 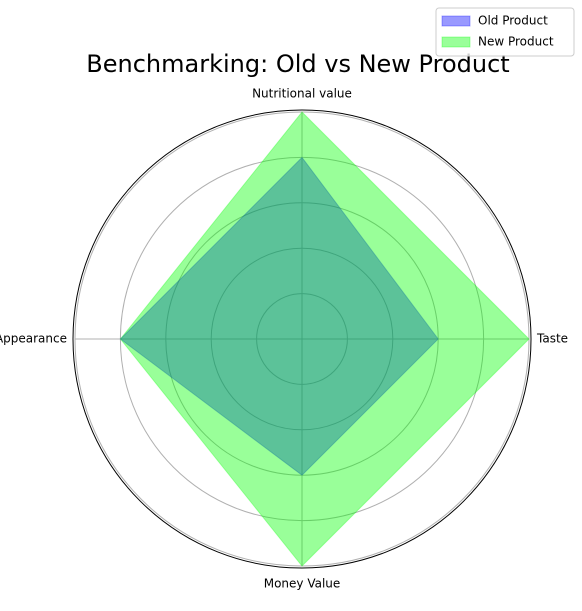 I want to click on legend-label: Old Product, so click(x=513, y=21).